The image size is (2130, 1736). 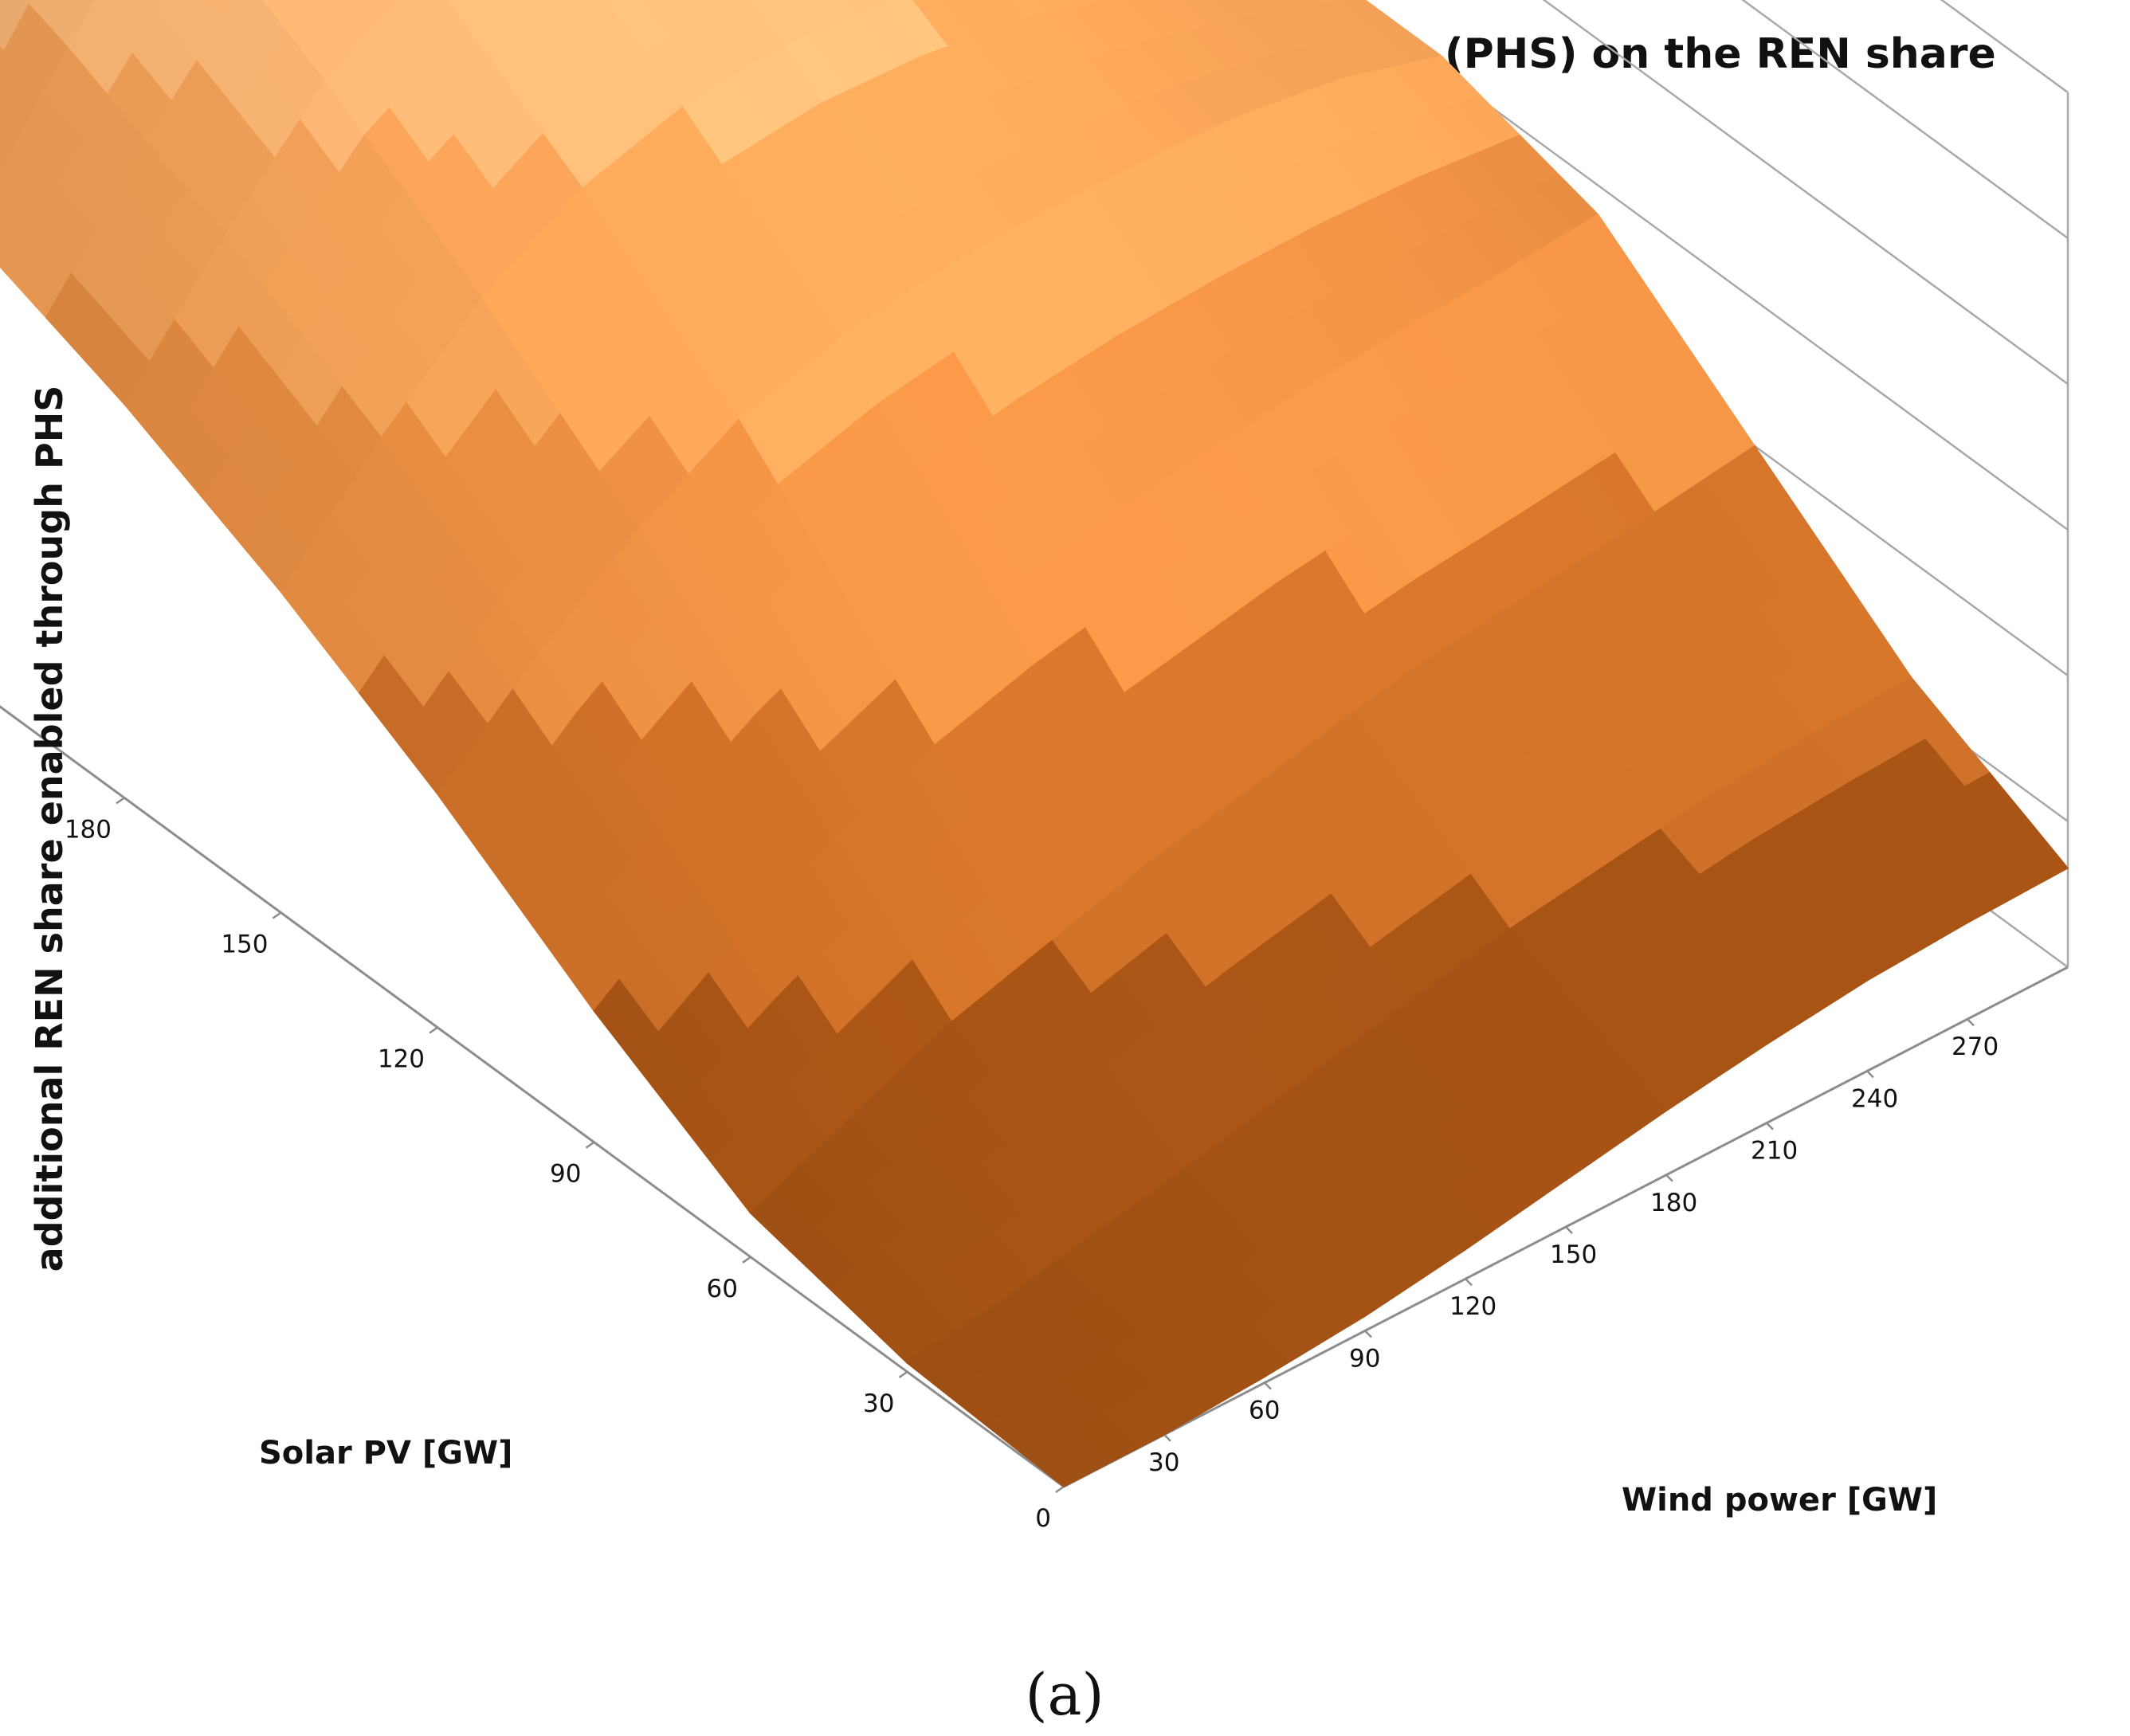 I want to click on y-tick-label: 210, so click(x=1775, y=1152).